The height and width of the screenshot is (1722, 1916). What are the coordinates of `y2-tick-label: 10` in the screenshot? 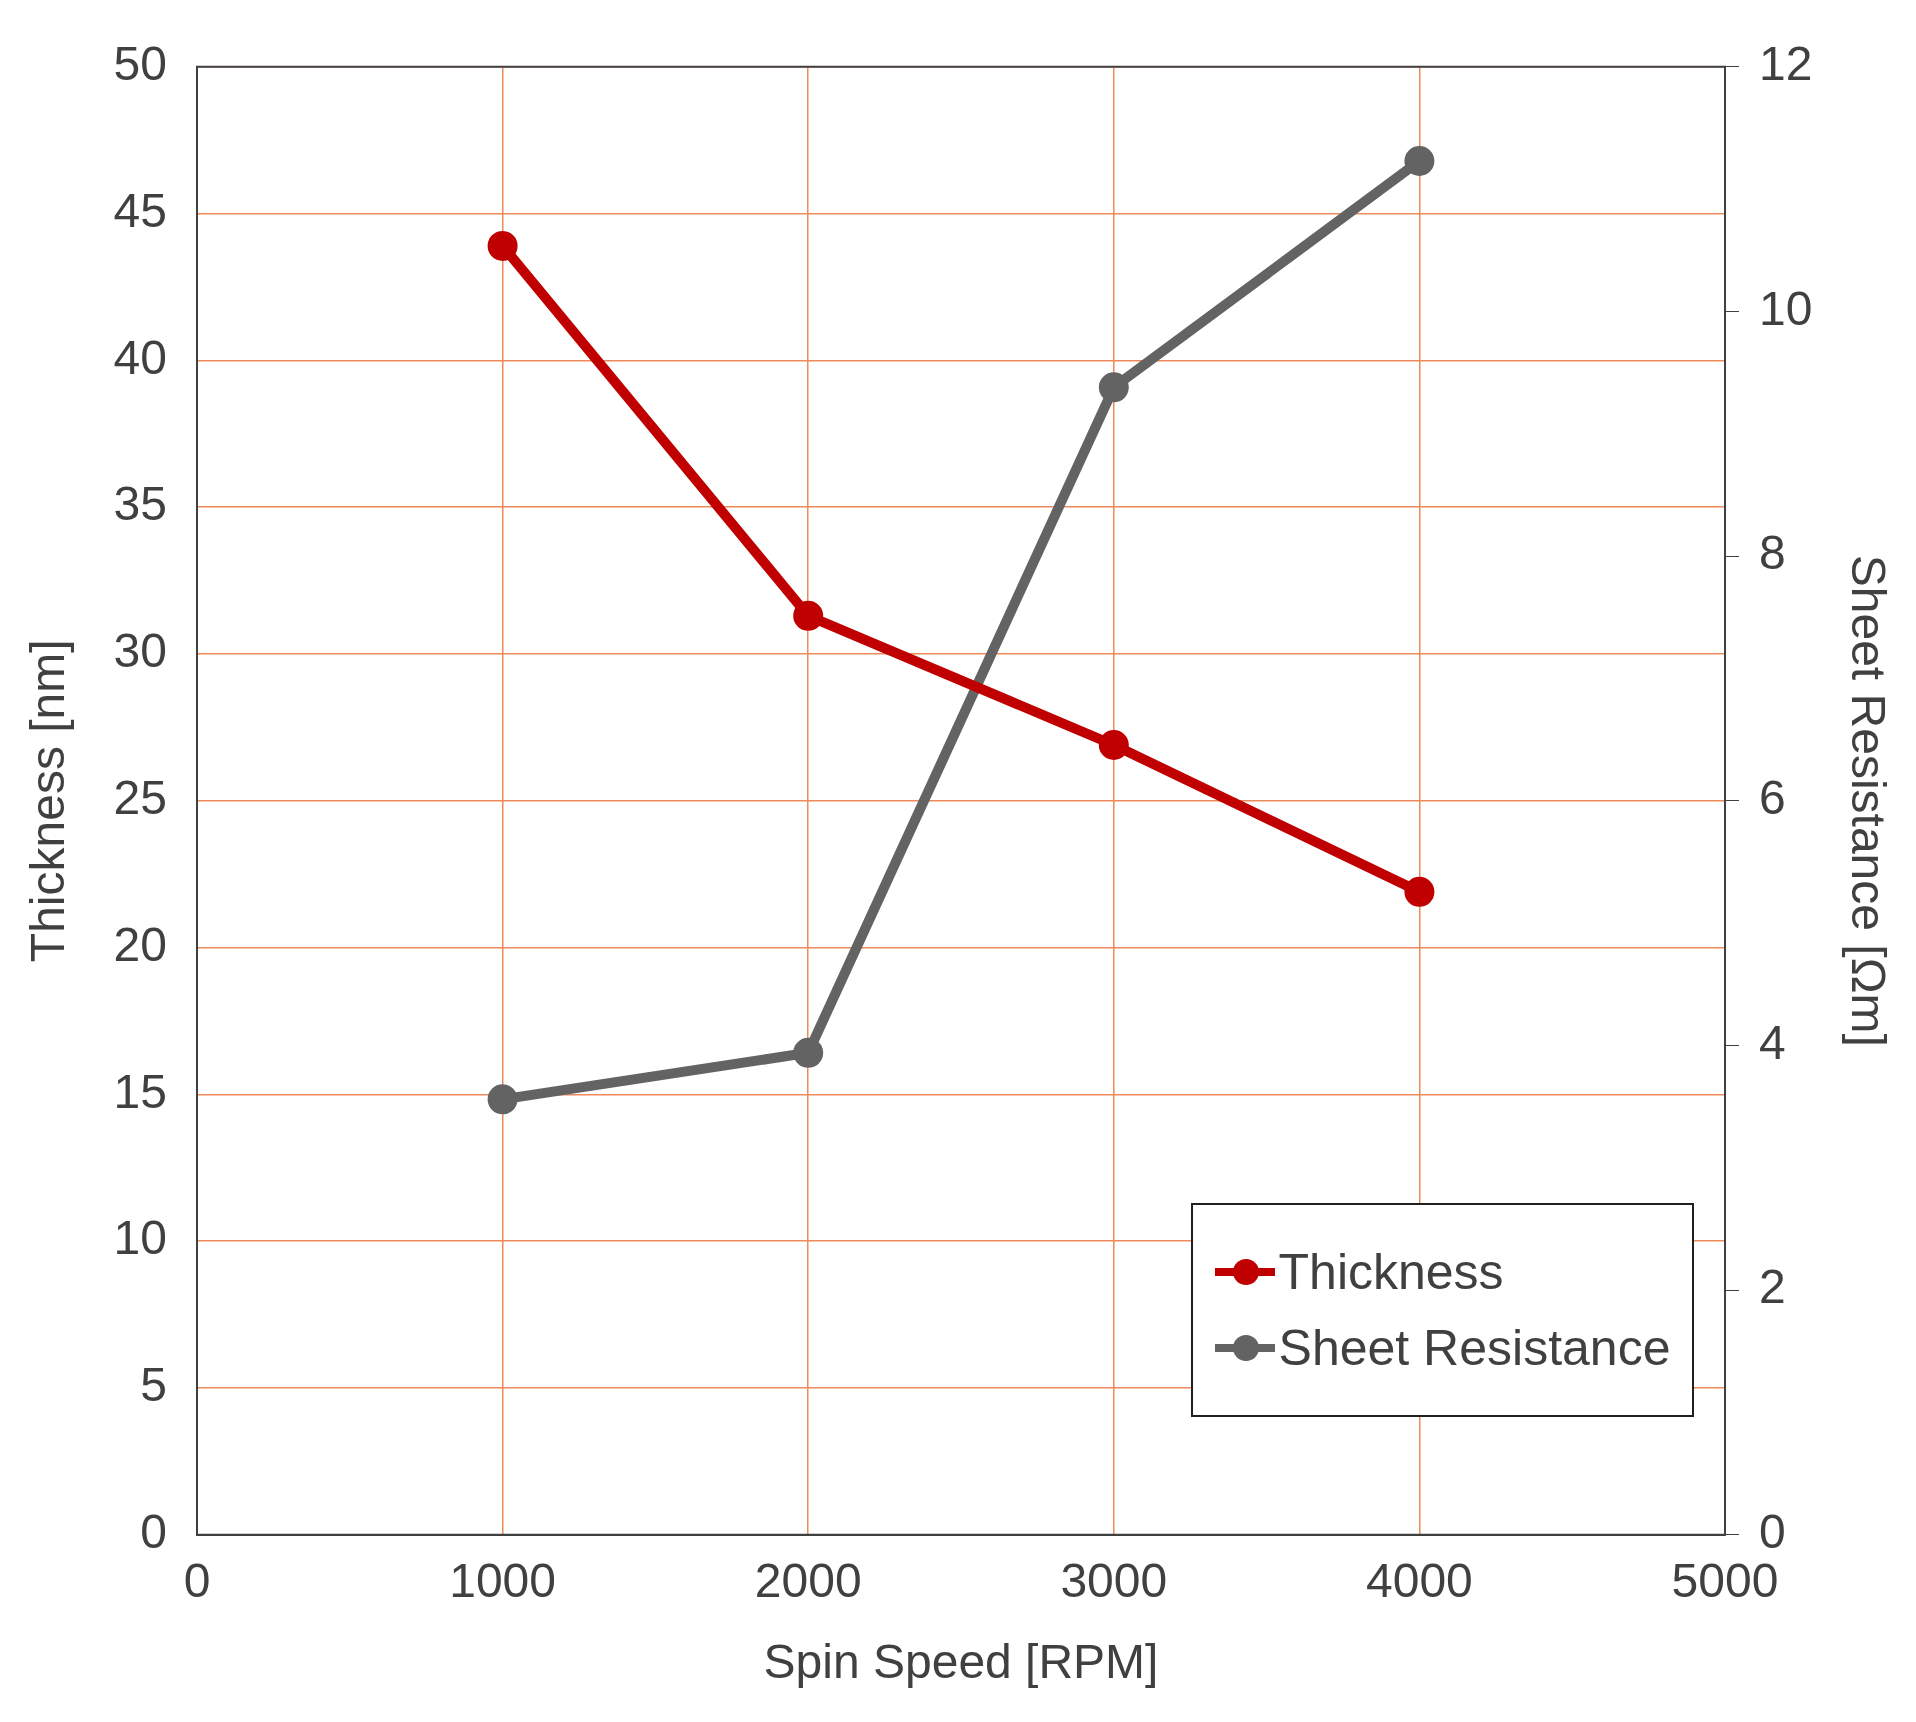 It's located at (1786, 308).